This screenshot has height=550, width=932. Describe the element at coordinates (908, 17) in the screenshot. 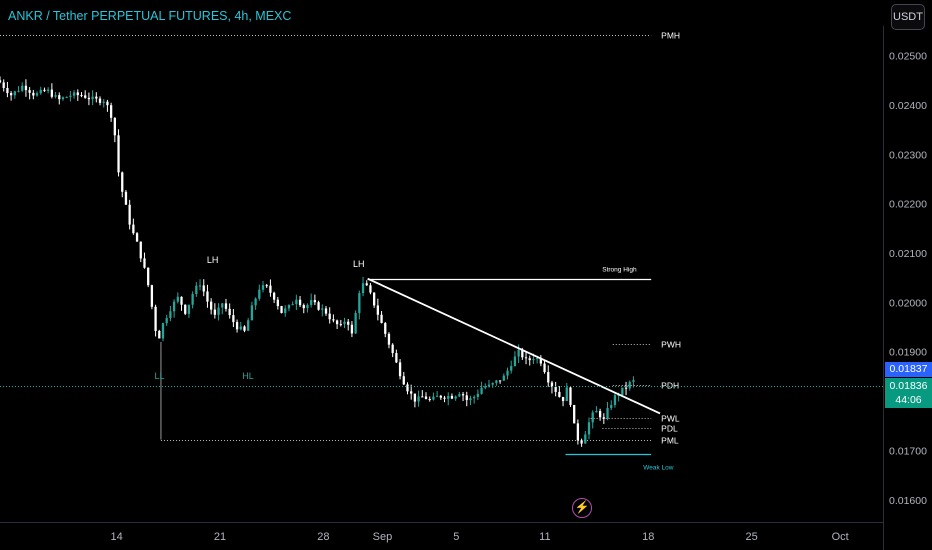

I see `currency-button: USDT` at that location.